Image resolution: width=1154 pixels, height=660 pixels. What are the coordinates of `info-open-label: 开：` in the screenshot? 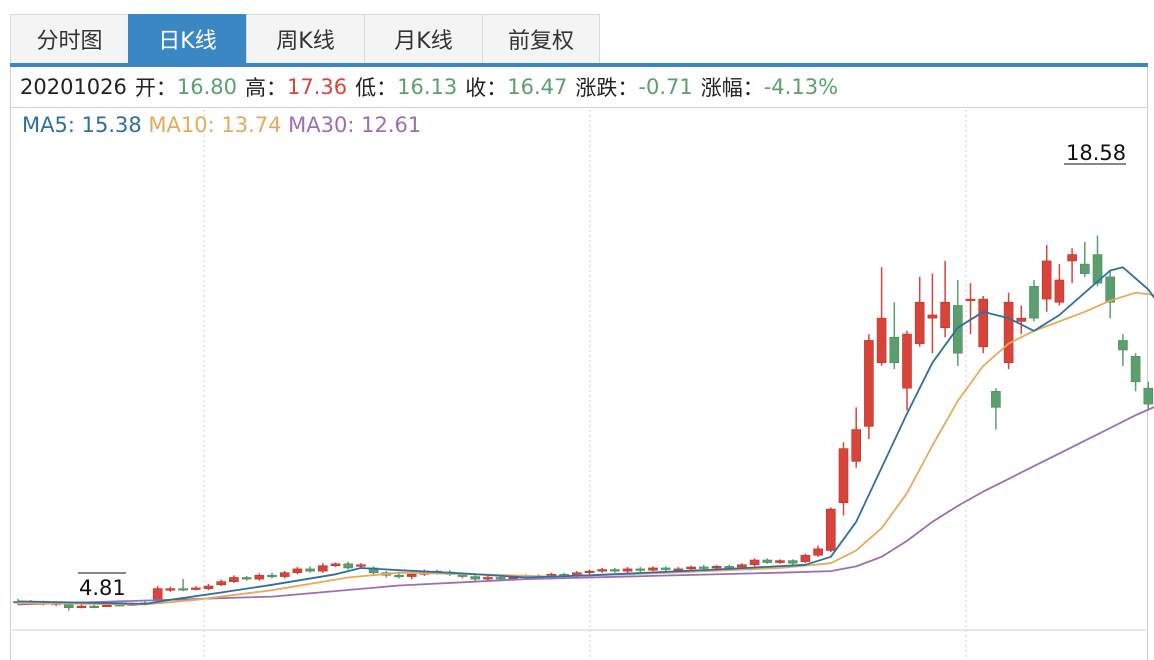 It's located at (155, 88).